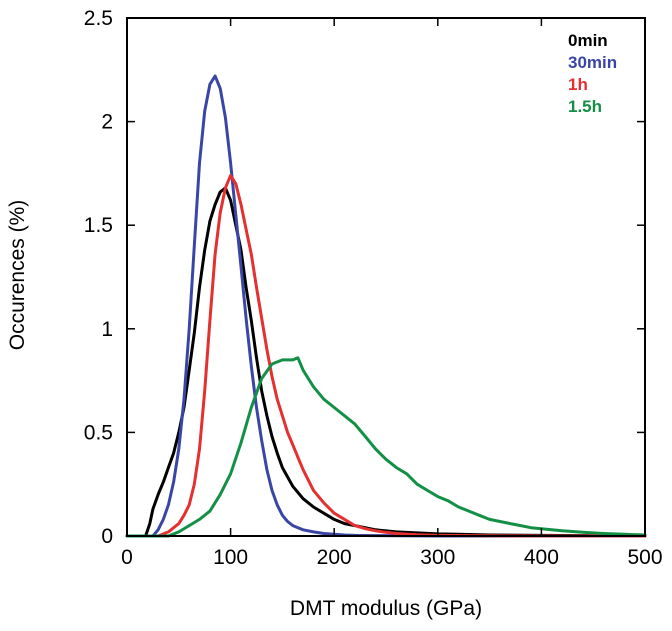 The width and height of the screenshot is (672, 631). I want to click on x-axis-title: DMT modulus (GPa), so click(386, 608).